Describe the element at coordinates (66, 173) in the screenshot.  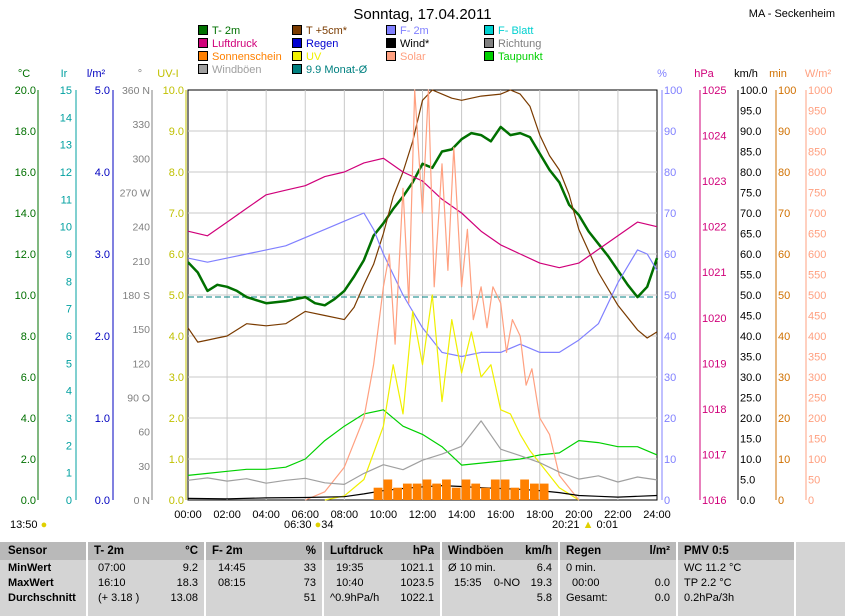
I see `axis-tick-rain_ir: 12` at that location.